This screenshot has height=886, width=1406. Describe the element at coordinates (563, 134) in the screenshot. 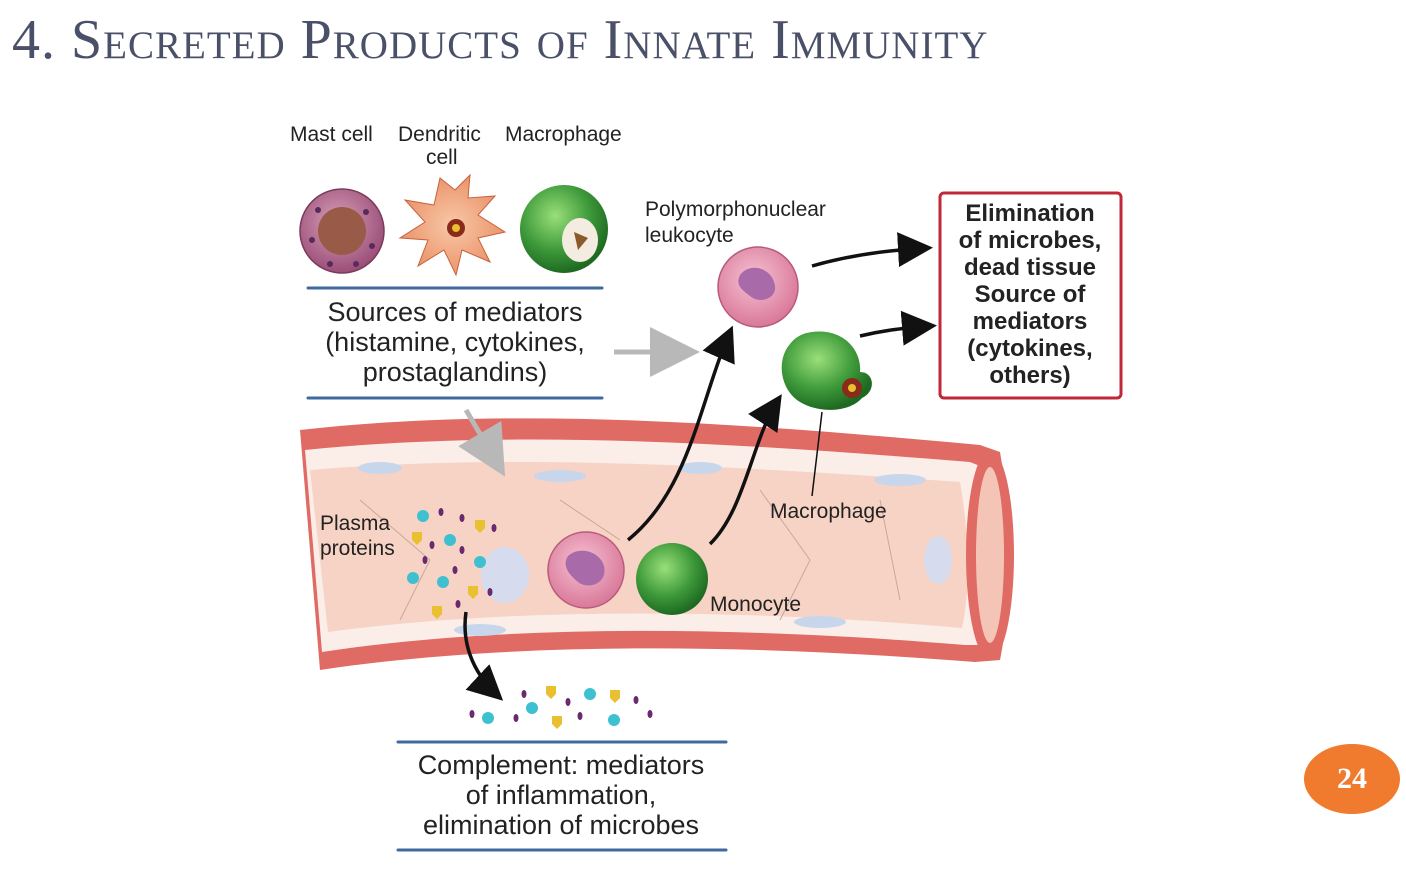

I see `macrophage-top-label: Macrophage` at that location.